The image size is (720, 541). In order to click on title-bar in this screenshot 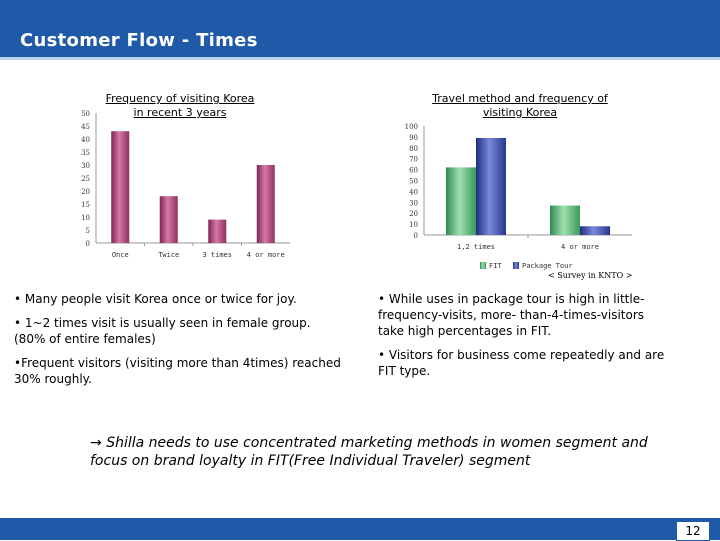, I will do `click(360, 30)`.